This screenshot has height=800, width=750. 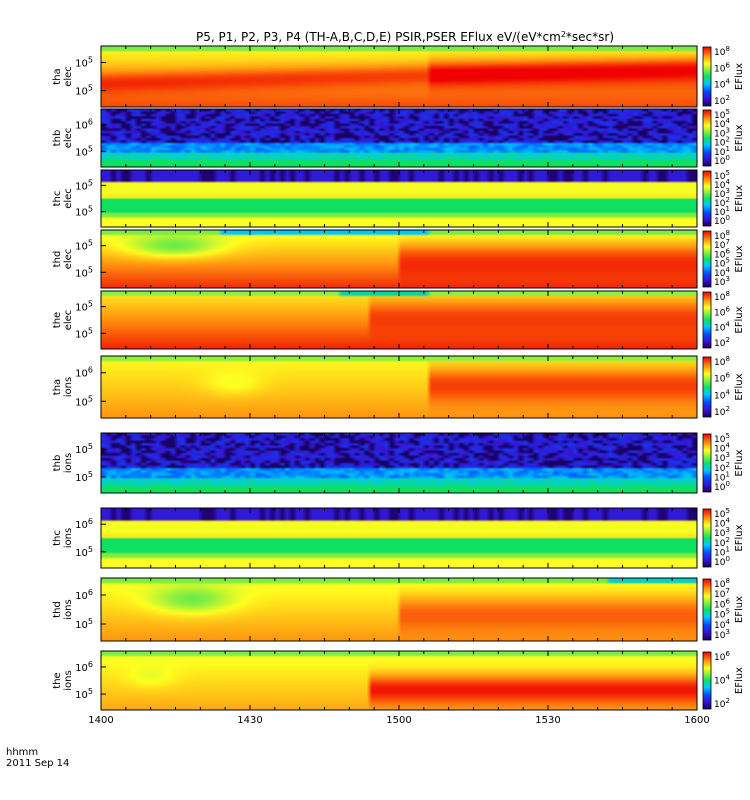 What do you see at coordinates (707, 387) in the screenshot?
I see `colorbar-tha-ions` at bounding box center [707, 387].